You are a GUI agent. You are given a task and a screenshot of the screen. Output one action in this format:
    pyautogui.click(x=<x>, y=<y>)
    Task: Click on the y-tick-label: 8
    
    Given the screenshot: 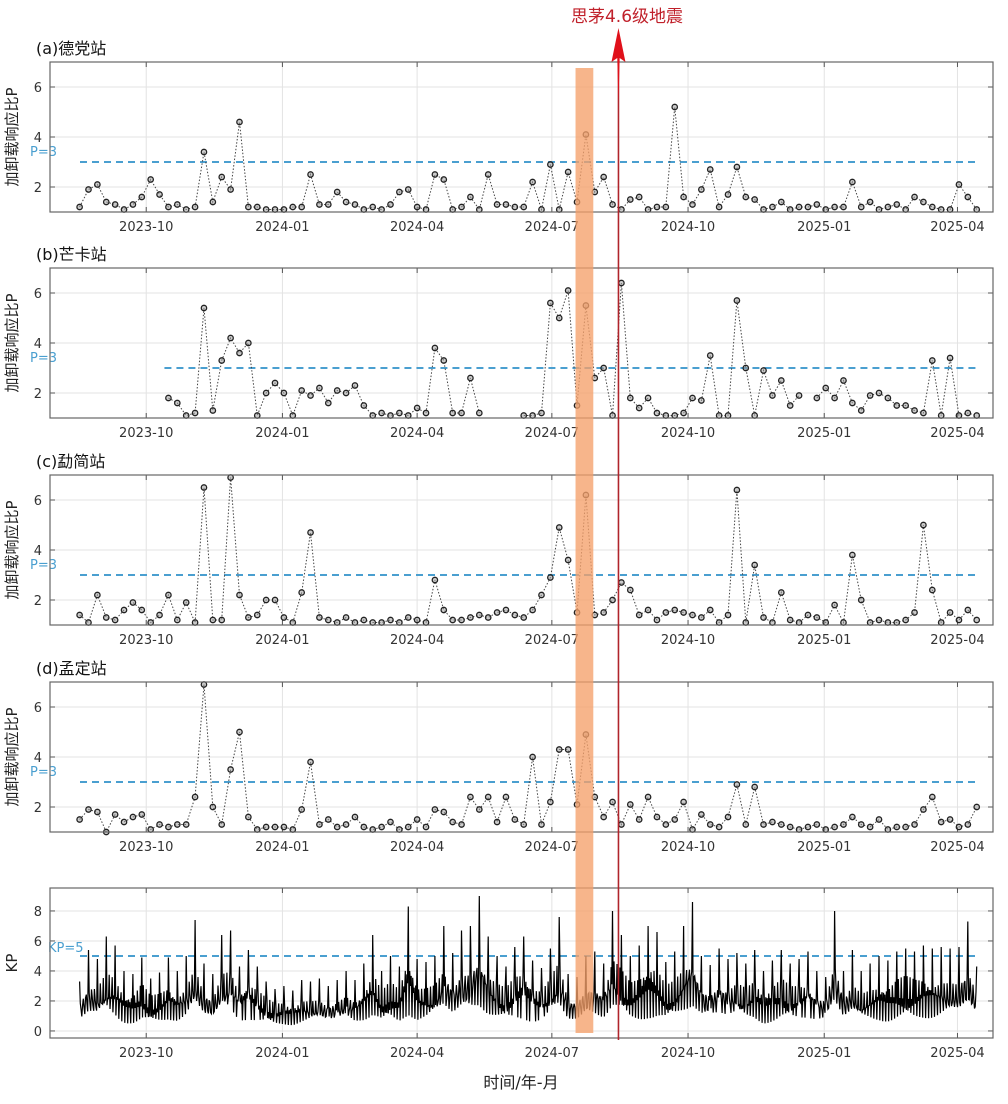 What is the action you would take?
    pyautogui.click(x=38, y=912)
    